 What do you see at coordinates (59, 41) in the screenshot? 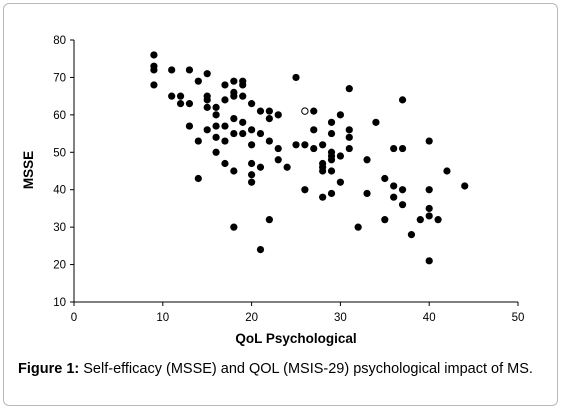
I see `y-tick-label: 80` at bounding box center [59, 41].